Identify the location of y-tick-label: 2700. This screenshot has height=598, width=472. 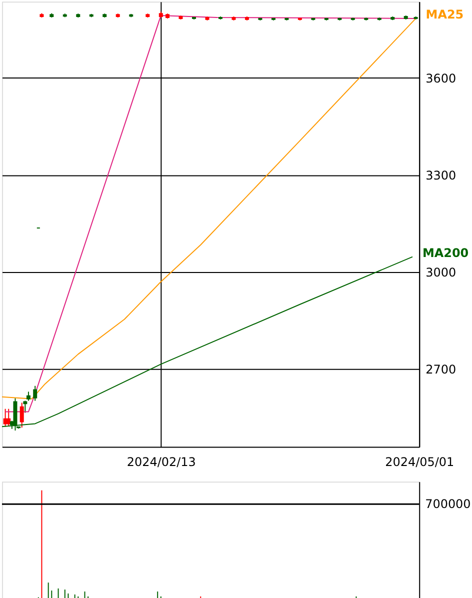
(441, 369).